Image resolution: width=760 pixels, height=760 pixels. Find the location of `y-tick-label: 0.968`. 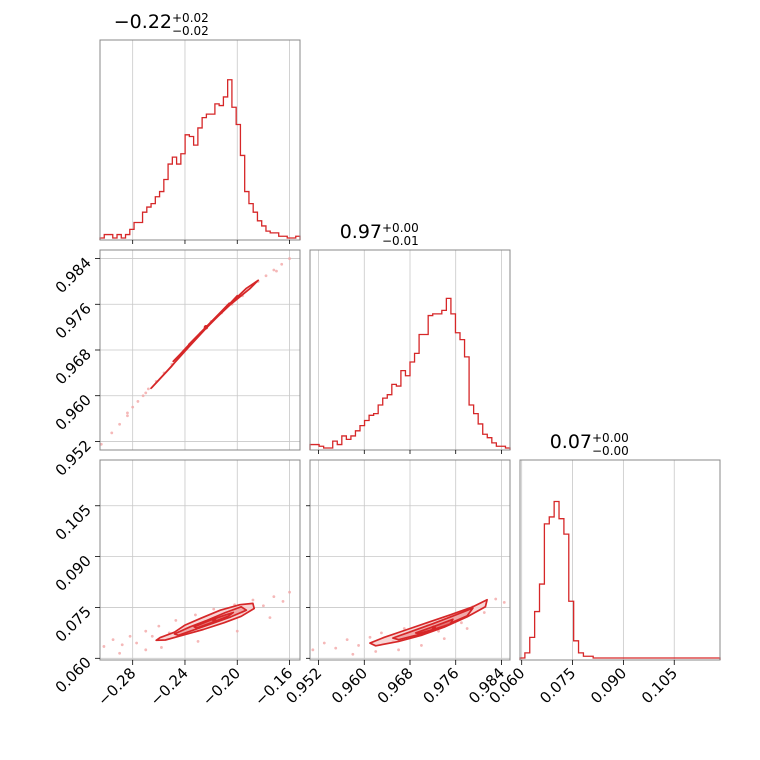

y-tick-label: 0.968 is located at coordinates (73, 366).